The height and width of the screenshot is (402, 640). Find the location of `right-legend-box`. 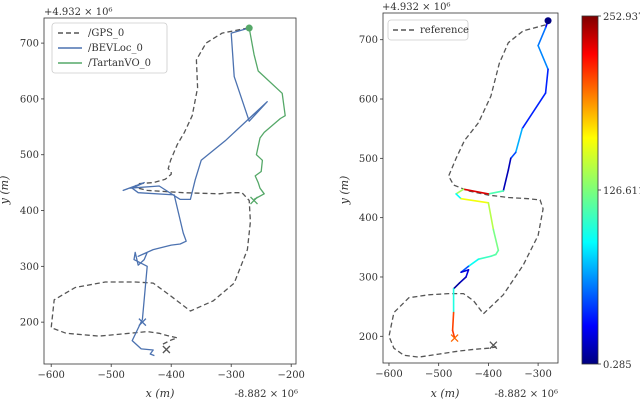

right-legend-box is located at coordinates (428, 30).